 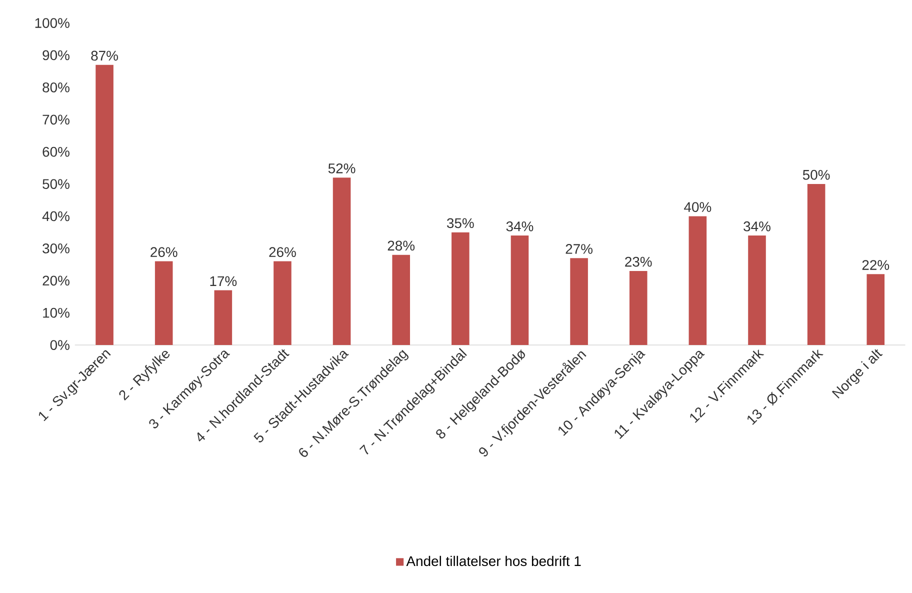 I want to click on data-label: 17%, so click(x=223, y=281).